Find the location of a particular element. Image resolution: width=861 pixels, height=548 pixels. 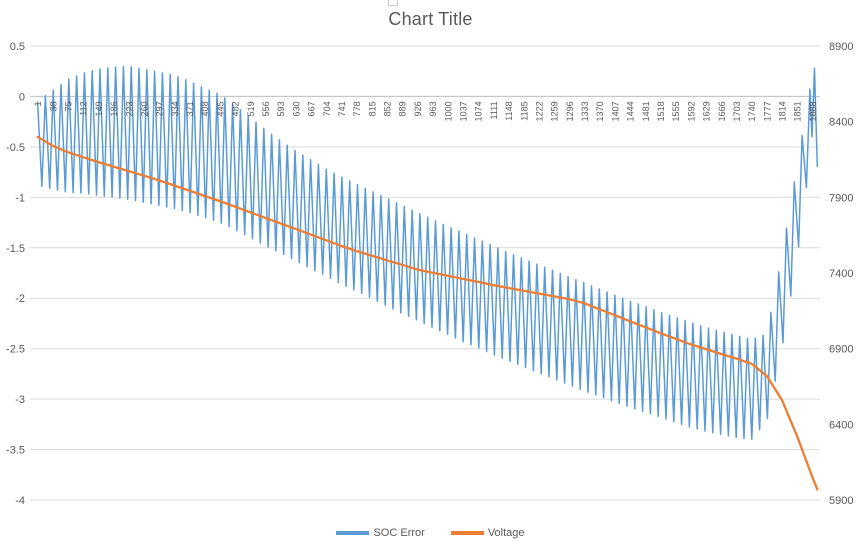

x-axis-tick-label: 926 is located at coordinates (418, 108).